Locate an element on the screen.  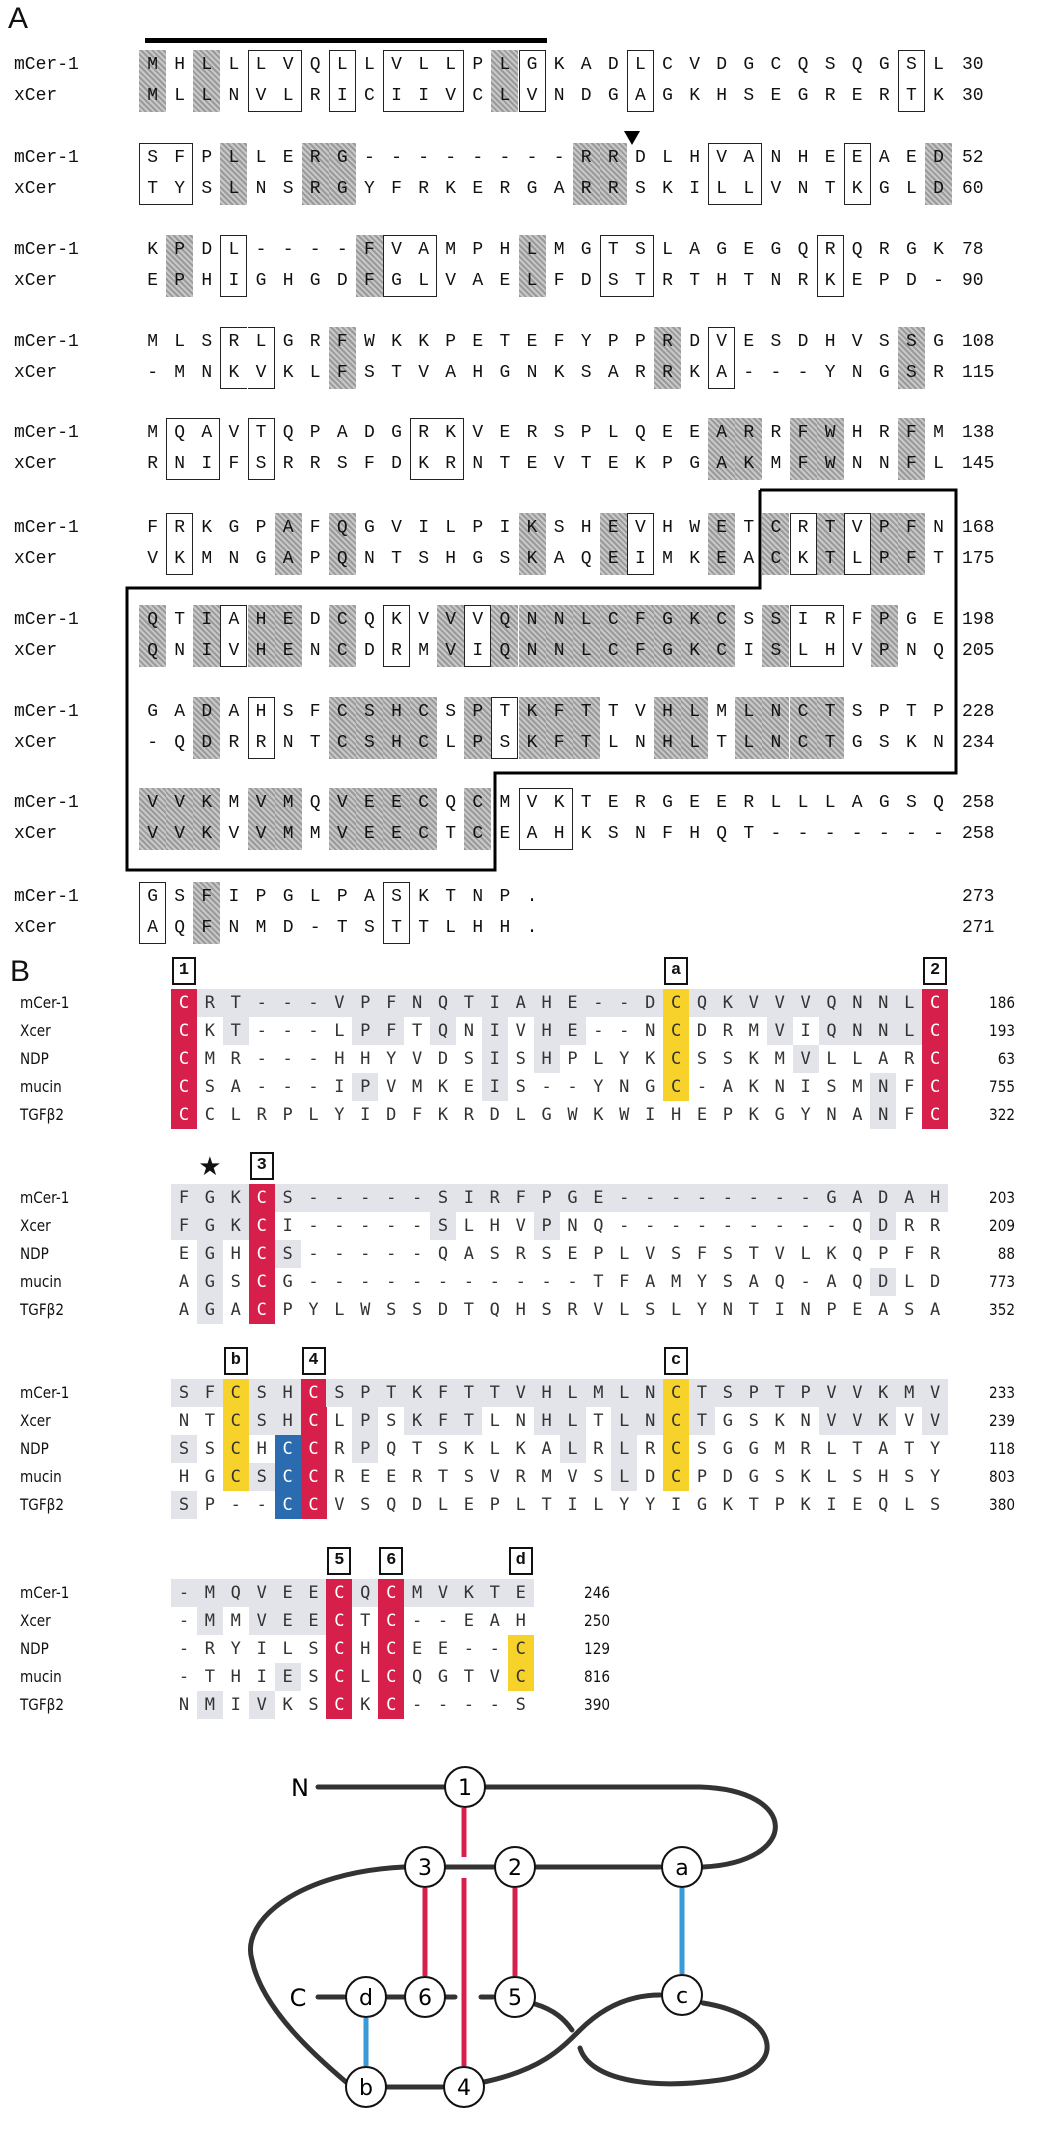
residue: I is located at coordinates (423, 528).